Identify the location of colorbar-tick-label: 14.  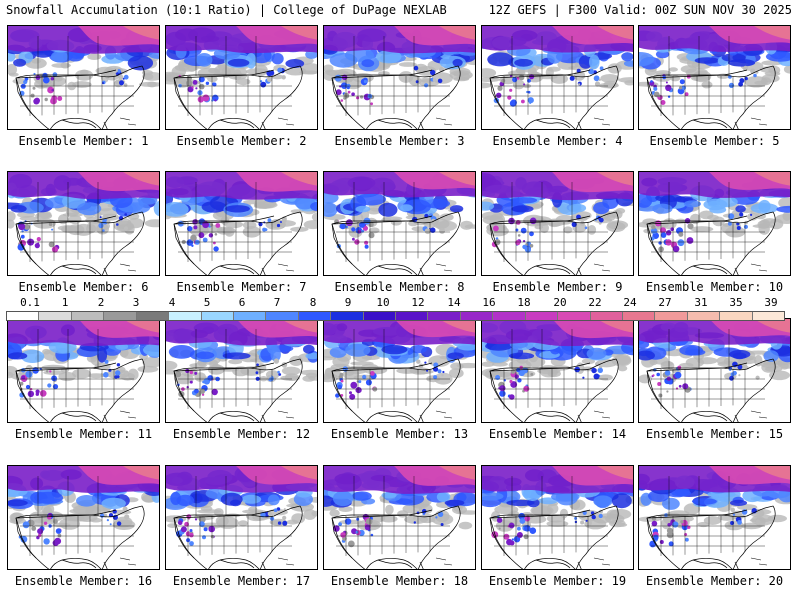
(454, 302).